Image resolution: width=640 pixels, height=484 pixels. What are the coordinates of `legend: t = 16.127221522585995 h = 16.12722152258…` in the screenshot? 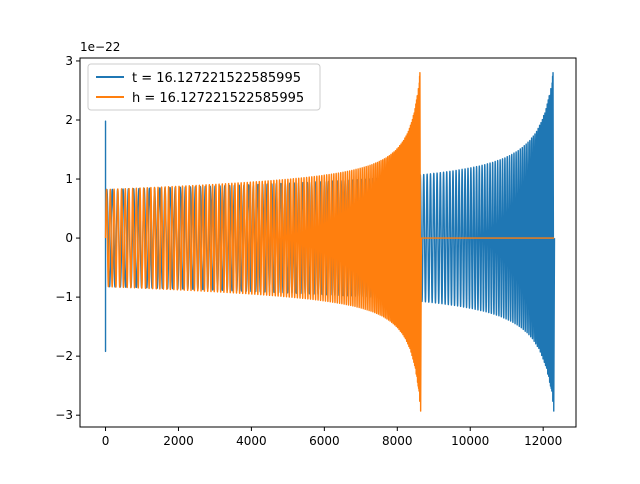 It's located at (204, 87).